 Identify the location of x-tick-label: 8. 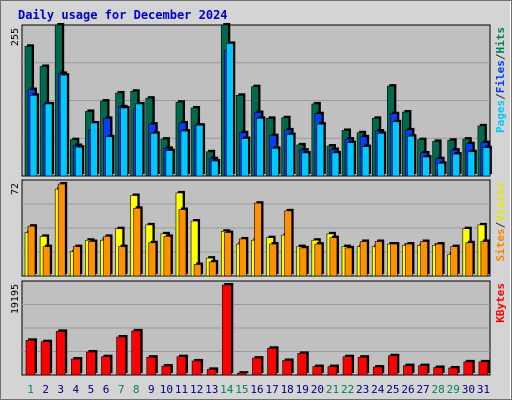
(136, 389).